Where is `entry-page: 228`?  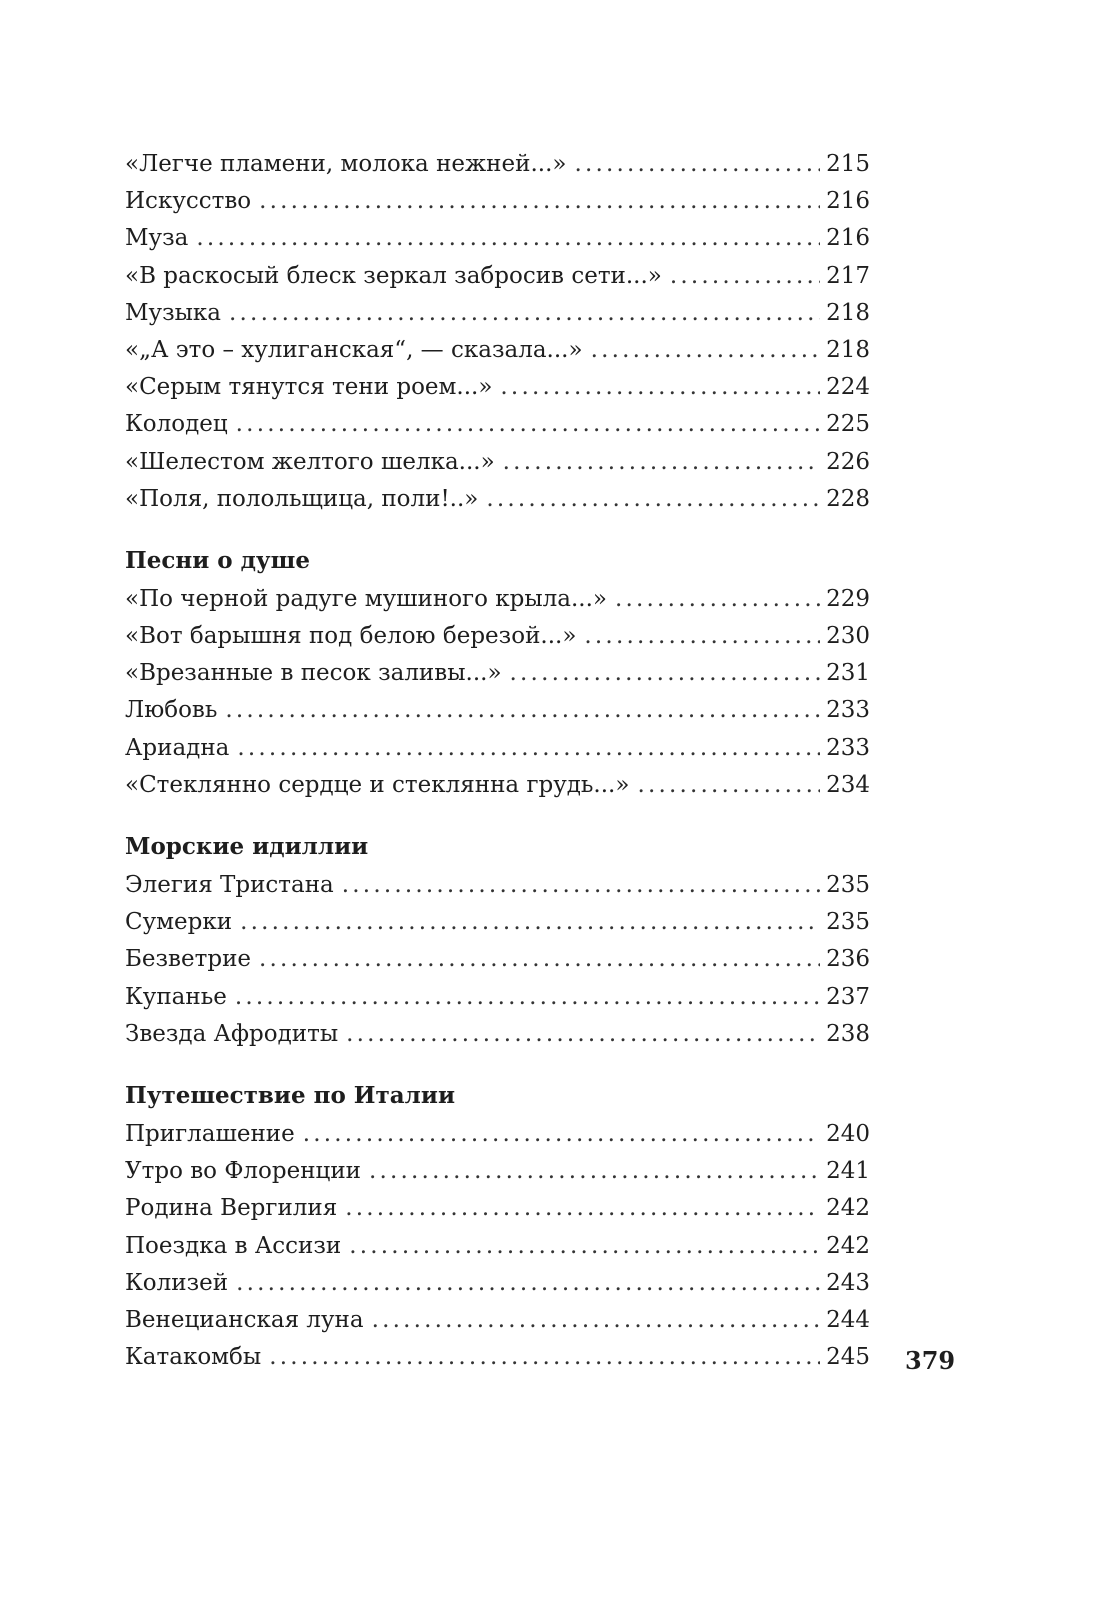
entry-page: 228 is located at coordinates (848, 498).